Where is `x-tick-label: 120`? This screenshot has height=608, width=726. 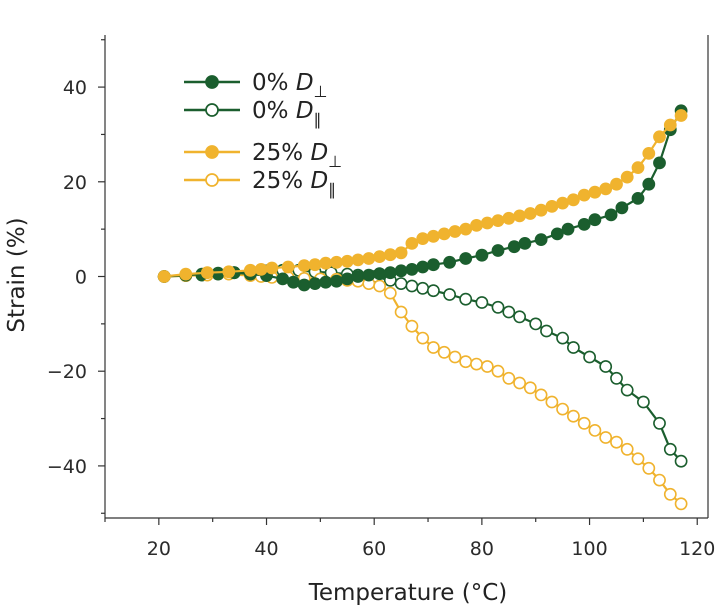
x-tick-label: 120 is located at coordinates (697, 549).